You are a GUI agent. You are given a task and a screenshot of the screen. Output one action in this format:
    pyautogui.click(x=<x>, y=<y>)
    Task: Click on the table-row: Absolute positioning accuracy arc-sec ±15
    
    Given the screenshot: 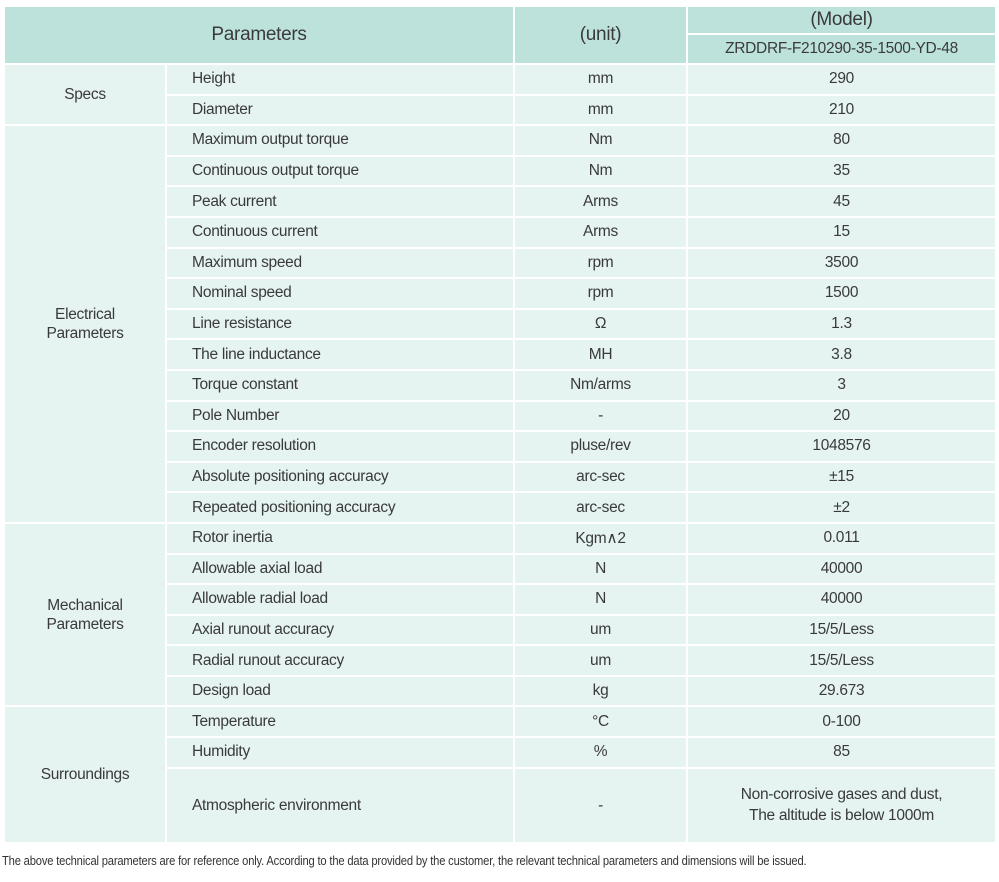 What is the action you would take?
    pyautogui.click(x=500, y=477)
    